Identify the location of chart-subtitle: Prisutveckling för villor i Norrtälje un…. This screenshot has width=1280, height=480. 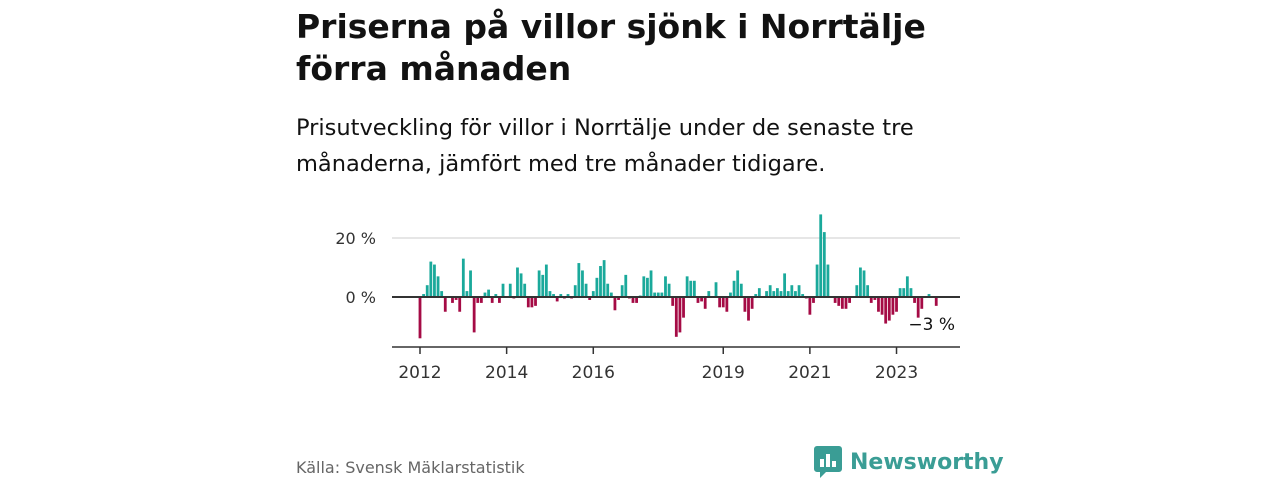
(605, 146).